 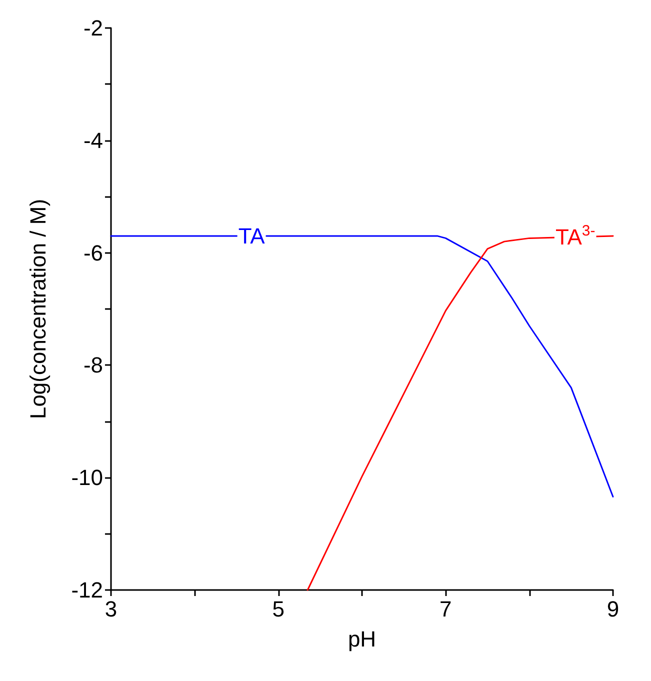 What do you see at coordinates (278, 609) in the screenshot?
I see `x-tick-label: 5` at bounding box center [278, 609].